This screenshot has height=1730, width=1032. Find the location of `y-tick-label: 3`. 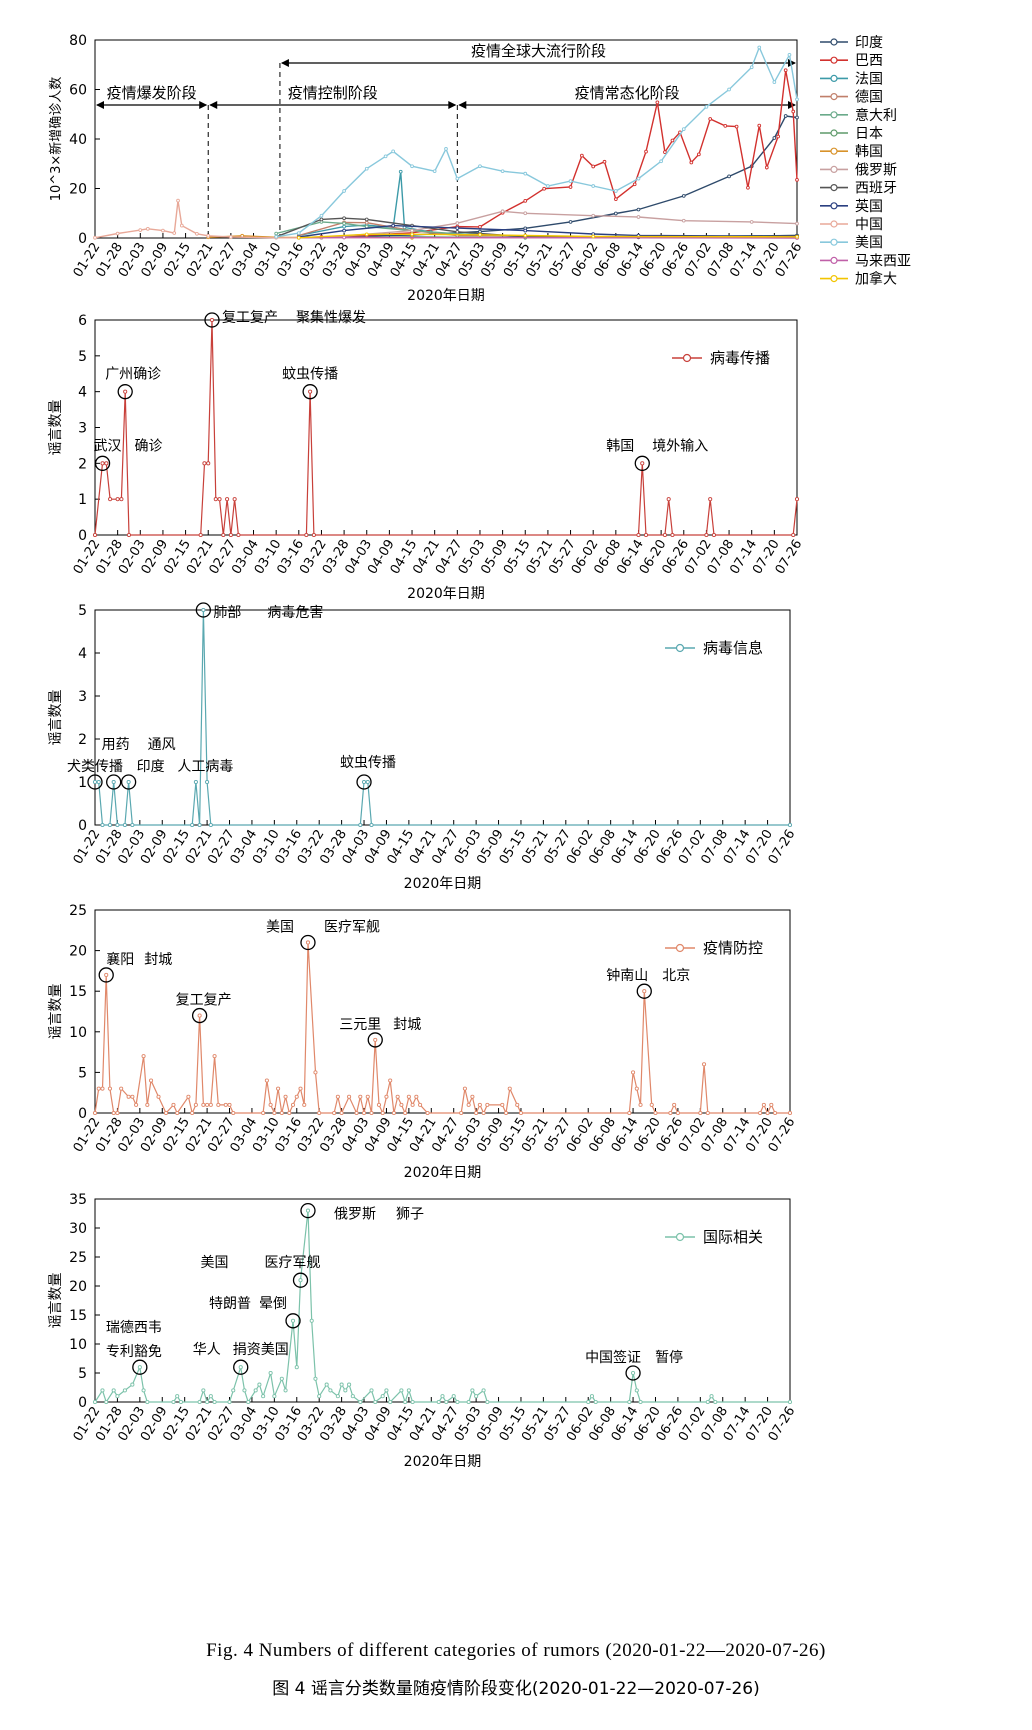

y-tick-label: 3 is located at coordinates (82, 697).